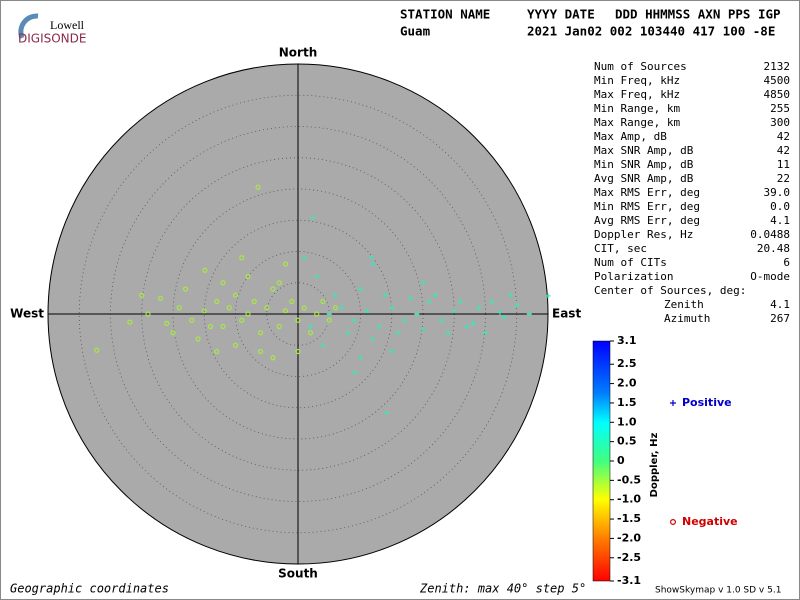  Describe the element at coordinates (783, 164) in the screenshot. I see `stat-value: 11` at that location.